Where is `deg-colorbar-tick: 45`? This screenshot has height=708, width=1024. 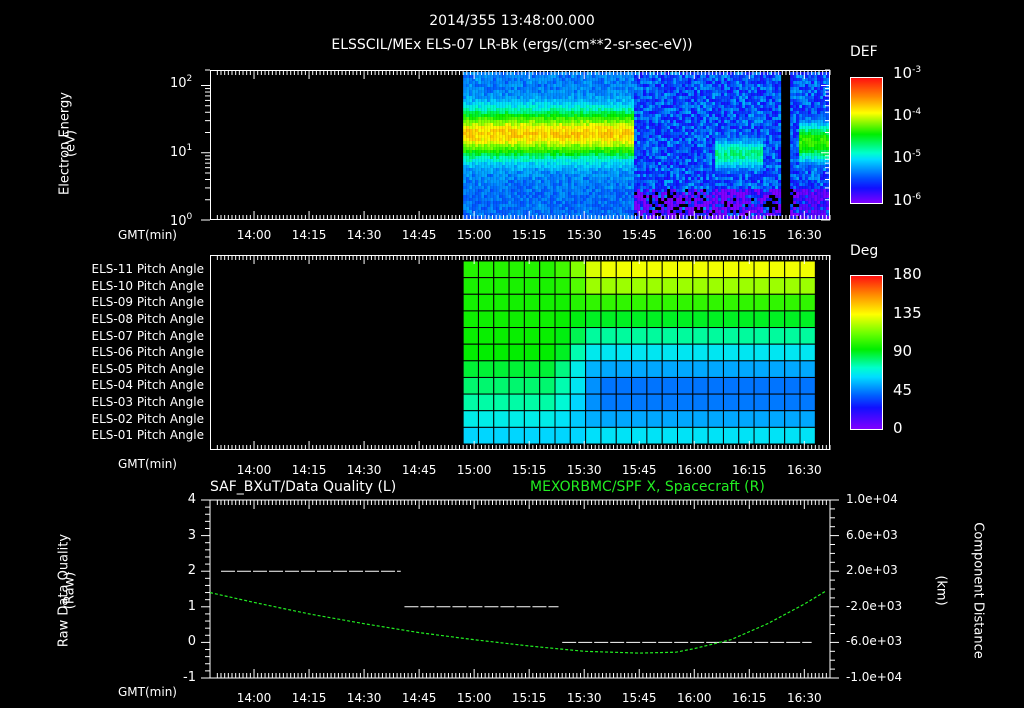
deg-colorbar-tick: 45 is located at coordinates (903, 389).